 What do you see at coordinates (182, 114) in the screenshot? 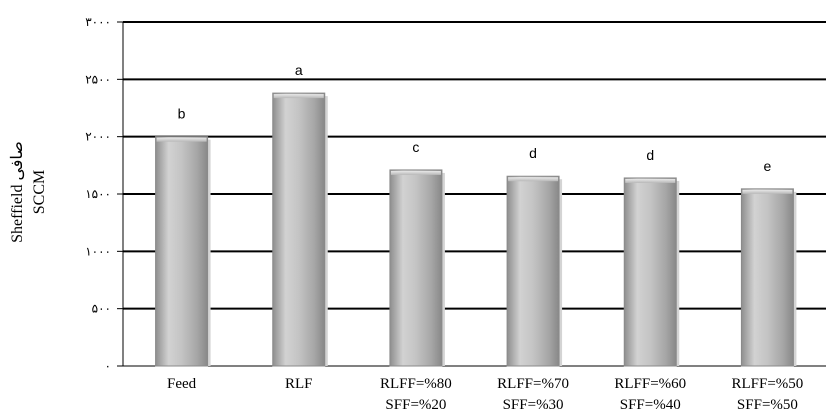
I see `data-label: b` at bounding box center [182, 114].